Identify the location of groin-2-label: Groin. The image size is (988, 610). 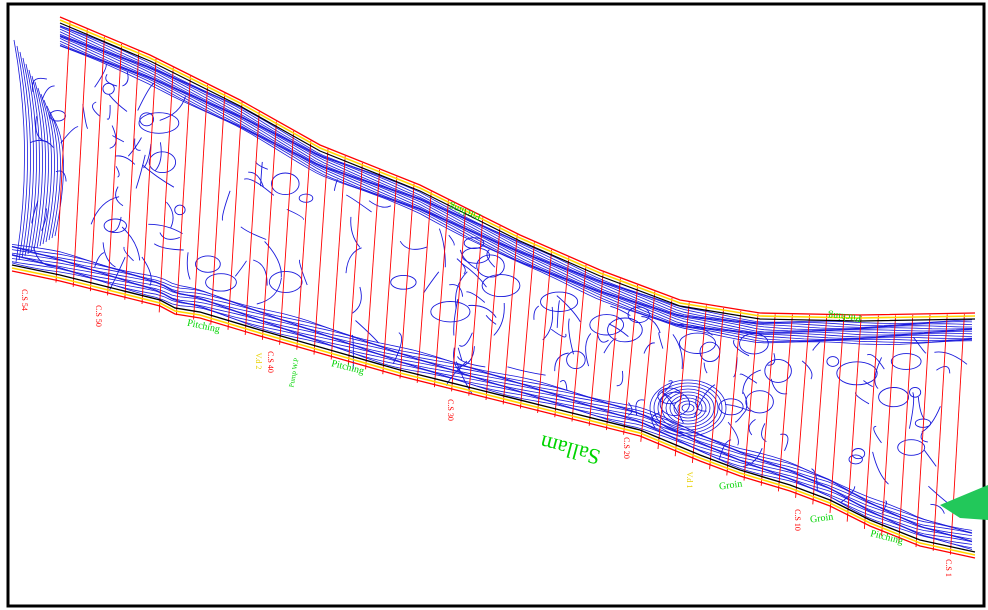
(821, 518).